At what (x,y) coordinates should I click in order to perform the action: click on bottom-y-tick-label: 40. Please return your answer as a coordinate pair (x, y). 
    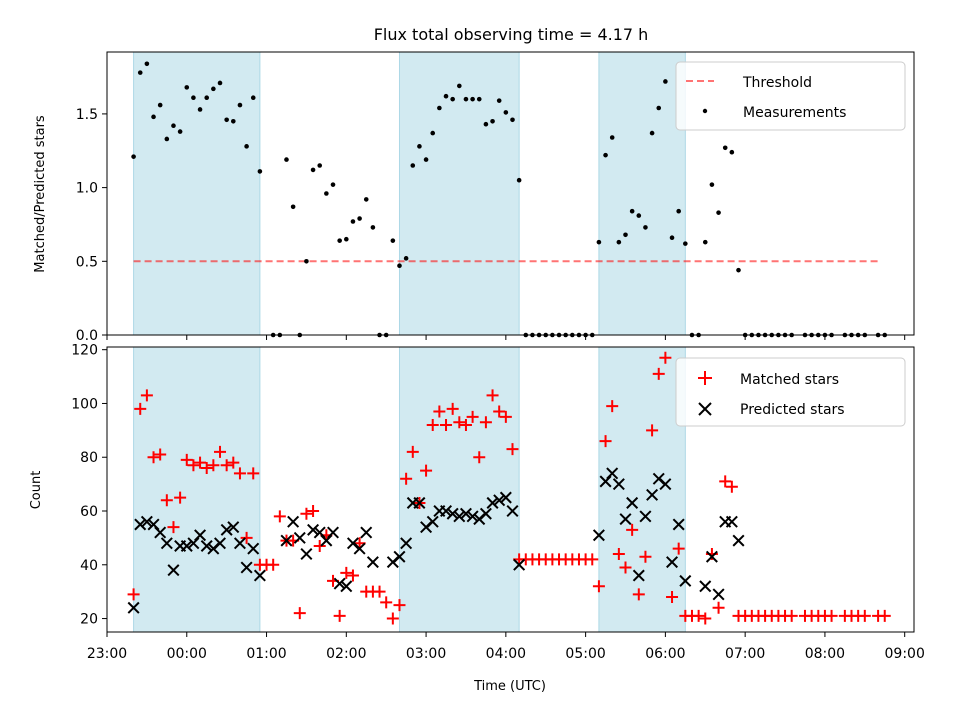
    Looking at the image, I should click on (89, 566).